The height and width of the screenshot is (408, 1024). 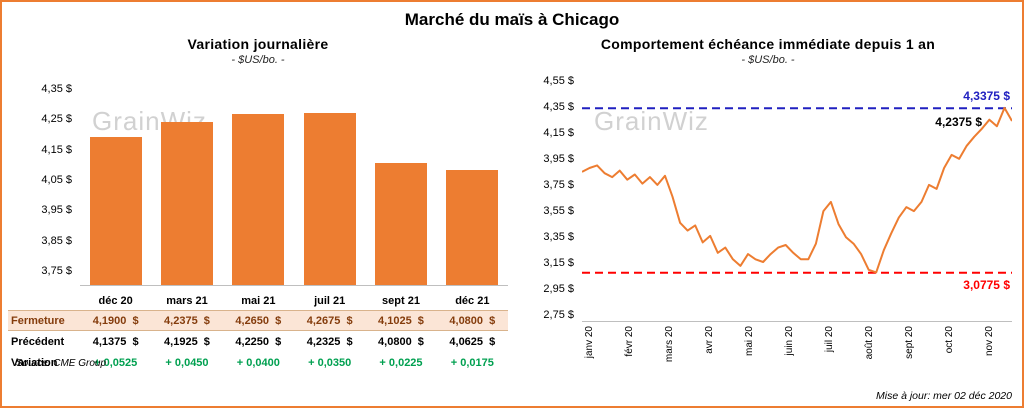 I want to click on x-axis-tick-label: avr 20, so click(x=709, y=340).